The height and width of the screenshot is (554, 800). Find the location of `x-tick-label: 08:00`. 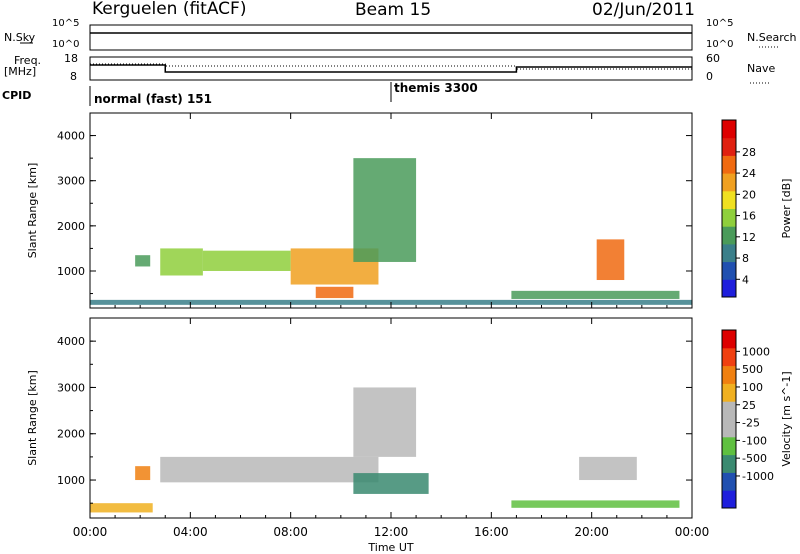

x-tick-label: 08:00 is located at coordinates (290, 532).